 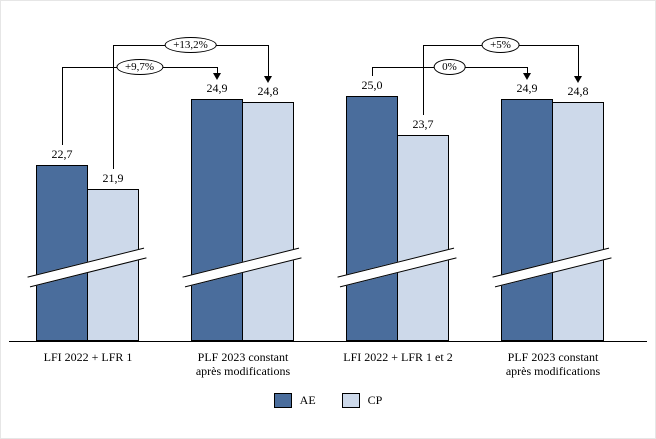 What do you see at coordinates (423, 238) in the screenshot?
I see `bar-cp-group3` at bounding box center [423, 238].